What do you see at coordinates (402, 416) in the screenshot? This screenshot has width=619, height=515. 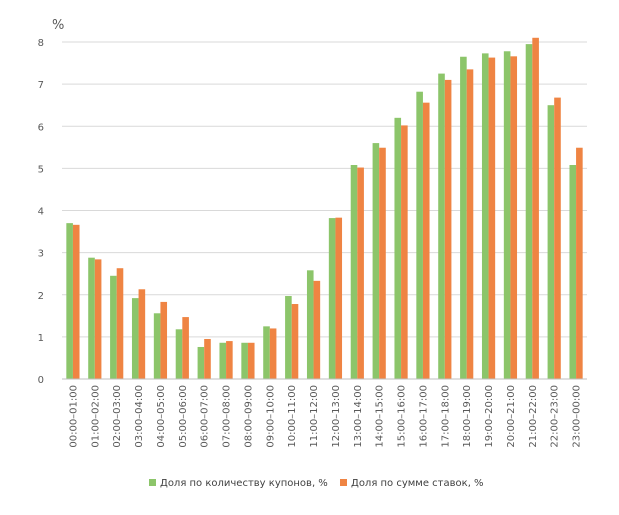 I see `x-tick-label: 15:00–16:00` at bounding box center [402, 416].